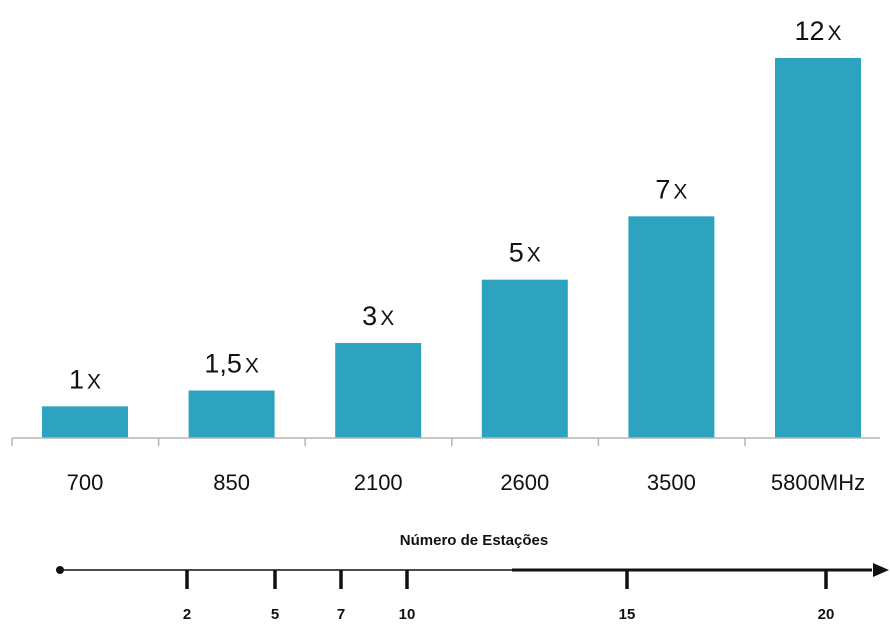  I want to click on category-label: 700, so click(85, 482).